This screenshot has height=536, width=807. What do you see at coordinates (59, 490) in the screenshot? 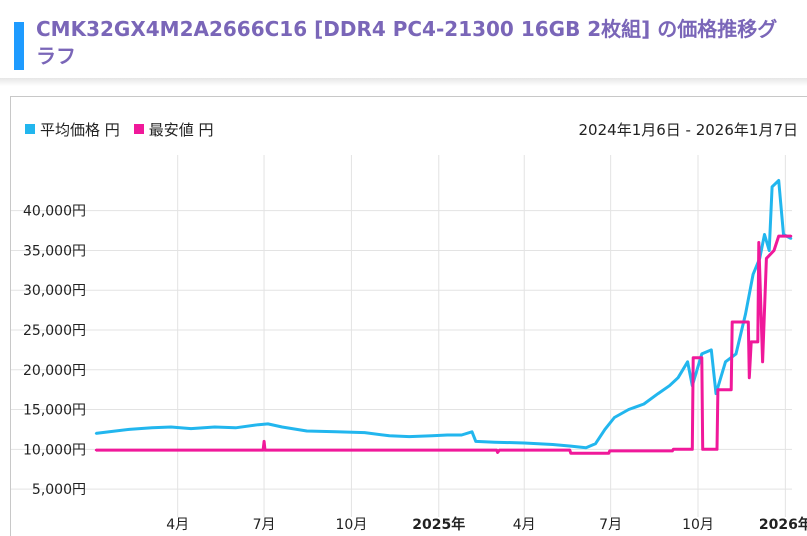
I see `y-tick-label: 5,000円` at bounding box center [59, 490].